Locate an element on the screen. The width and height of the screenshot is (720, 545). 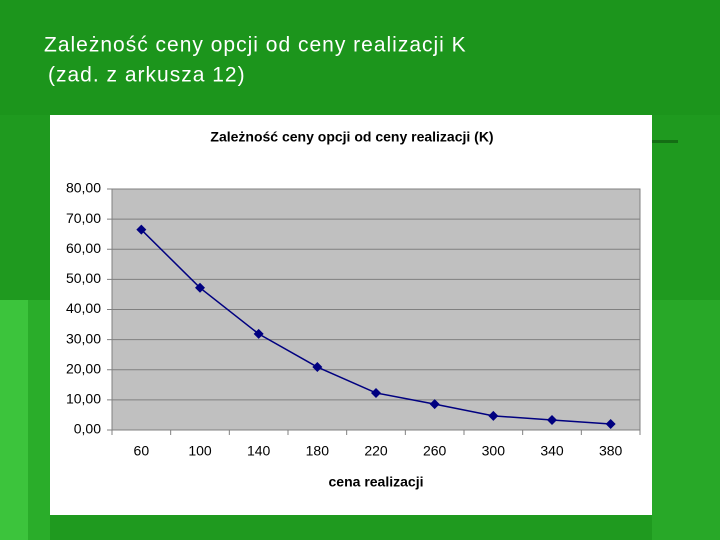
y-tick-label: 80,00 is located at coordinates (83, 188).